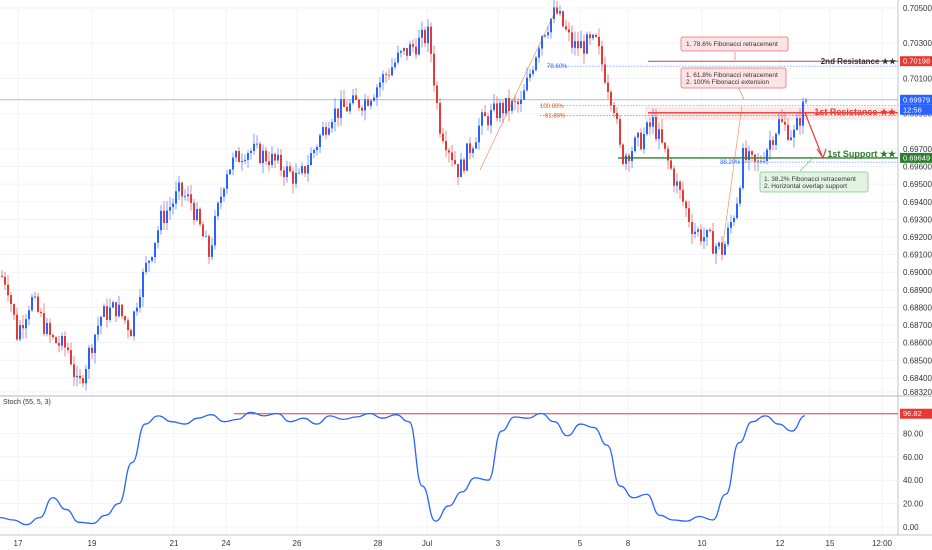  I want to click on x-tick-label: 15, so click(830, 543).